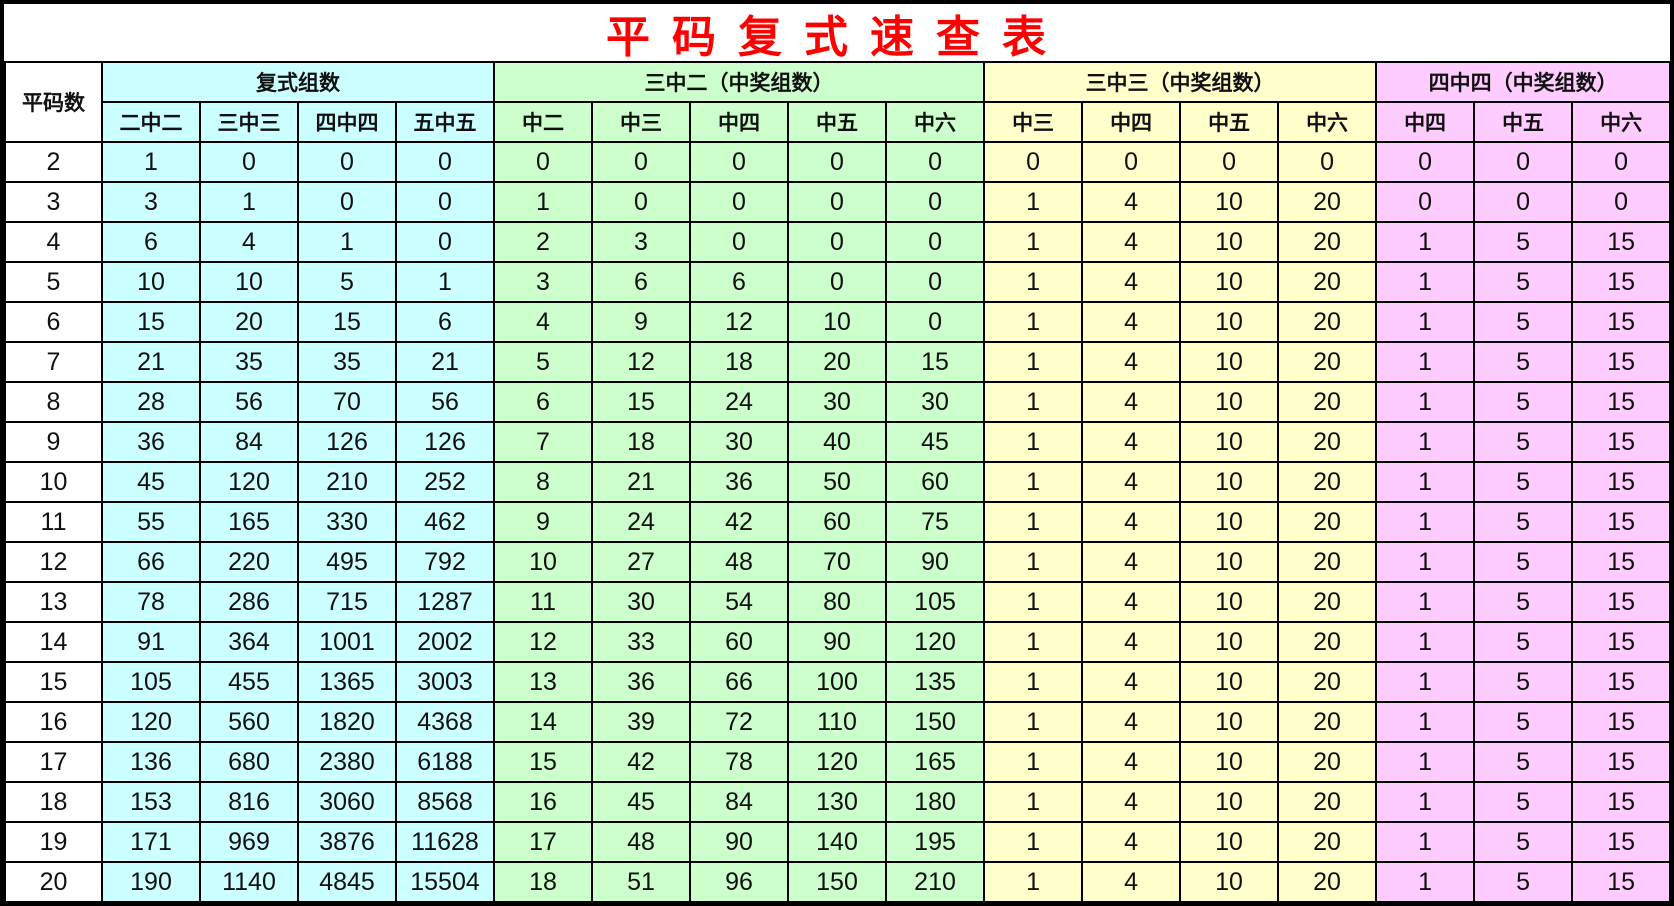 The image size is (1674, 906). Describe the element at coordinates (739, 842) in the screenshot. I see `table-cell: 90` at that location.